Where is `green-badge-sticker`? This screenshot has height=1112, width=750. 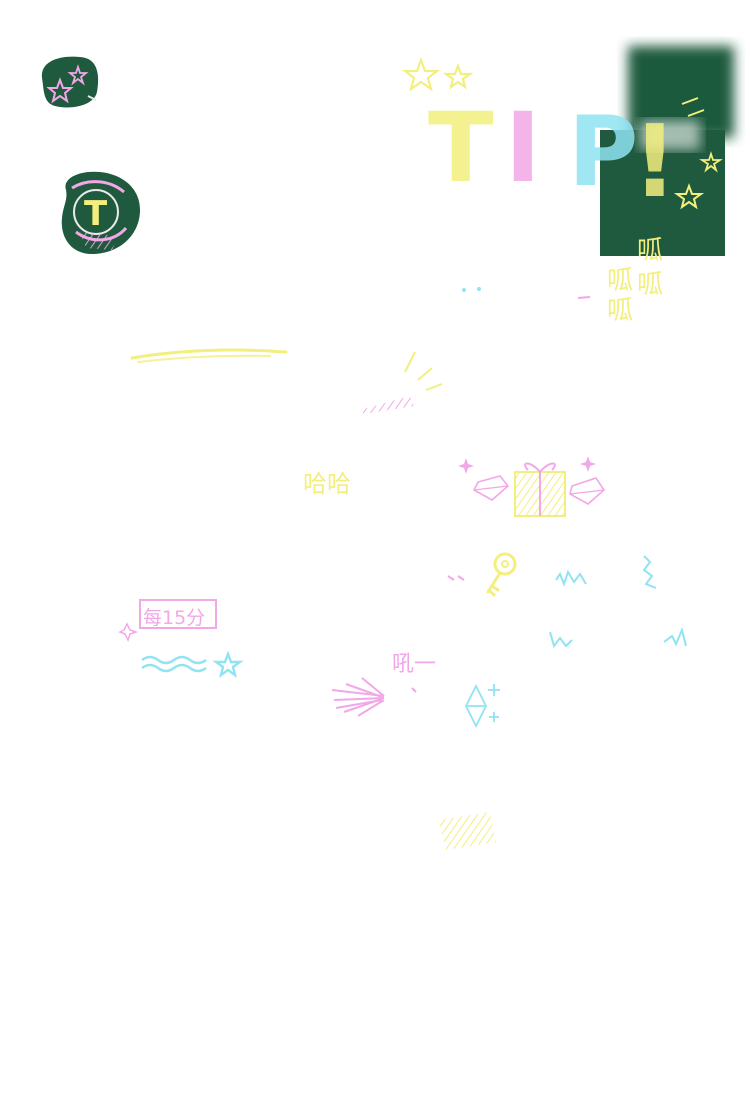 green-badge-sticker is located at coordinates (100, 212).